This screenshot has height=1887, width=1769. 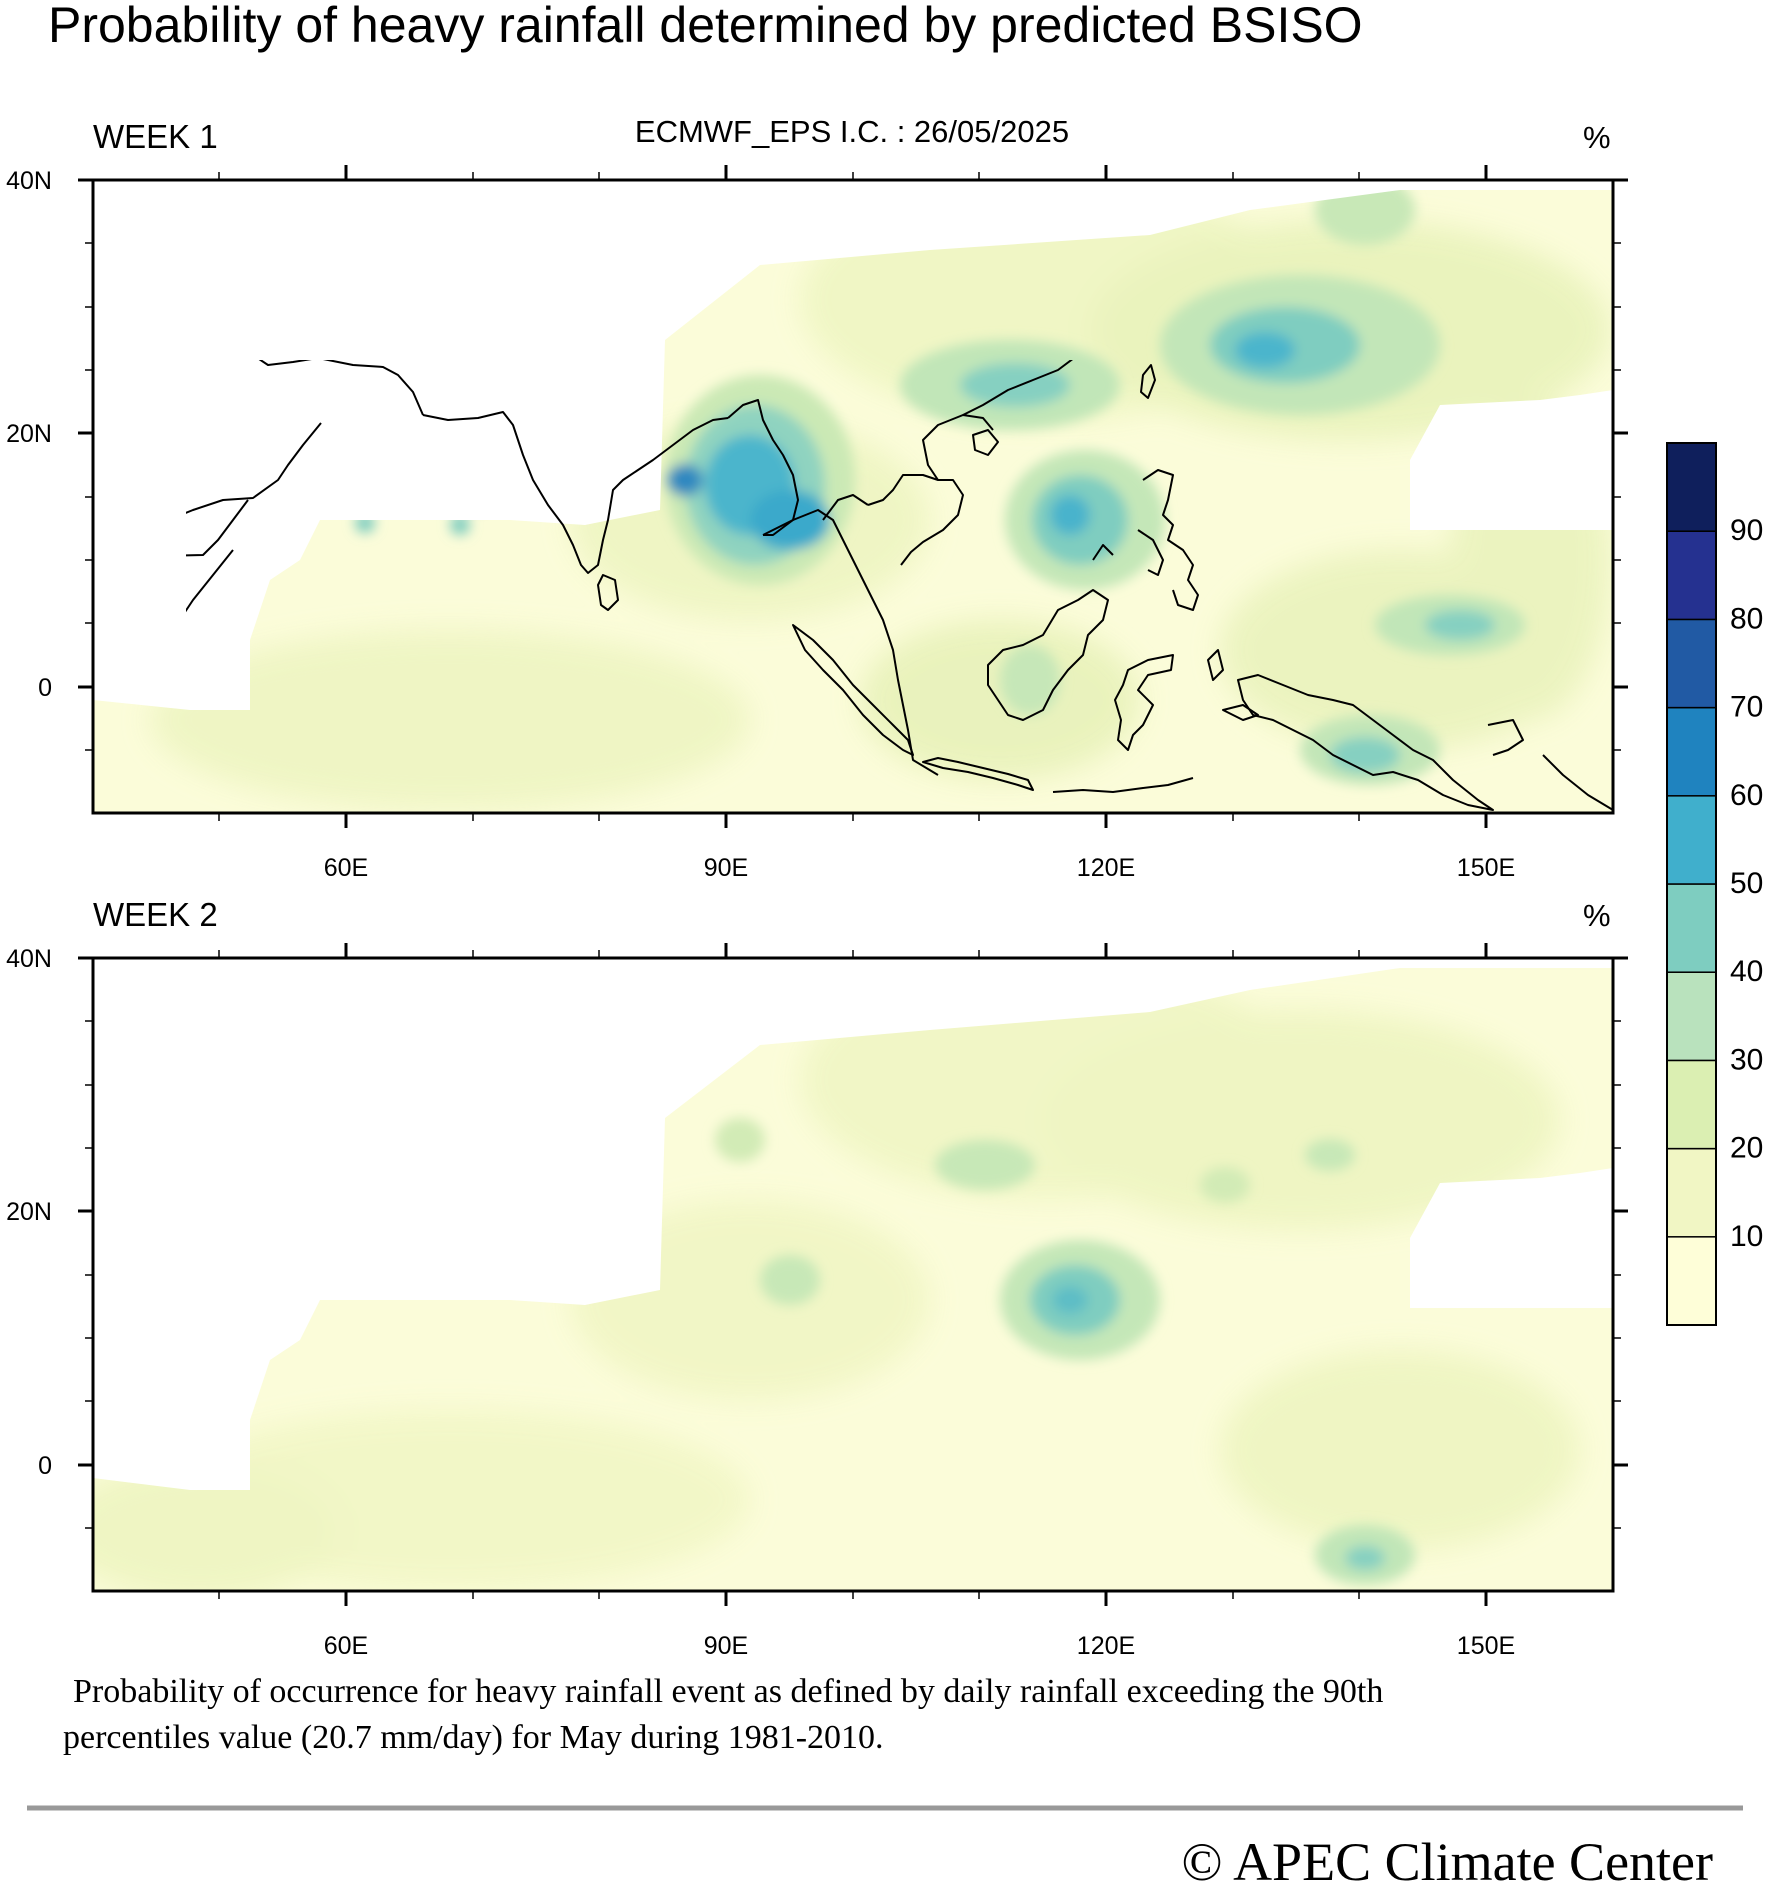 I want to click on colorbar-label: 90, so click(x=1746, y=530).